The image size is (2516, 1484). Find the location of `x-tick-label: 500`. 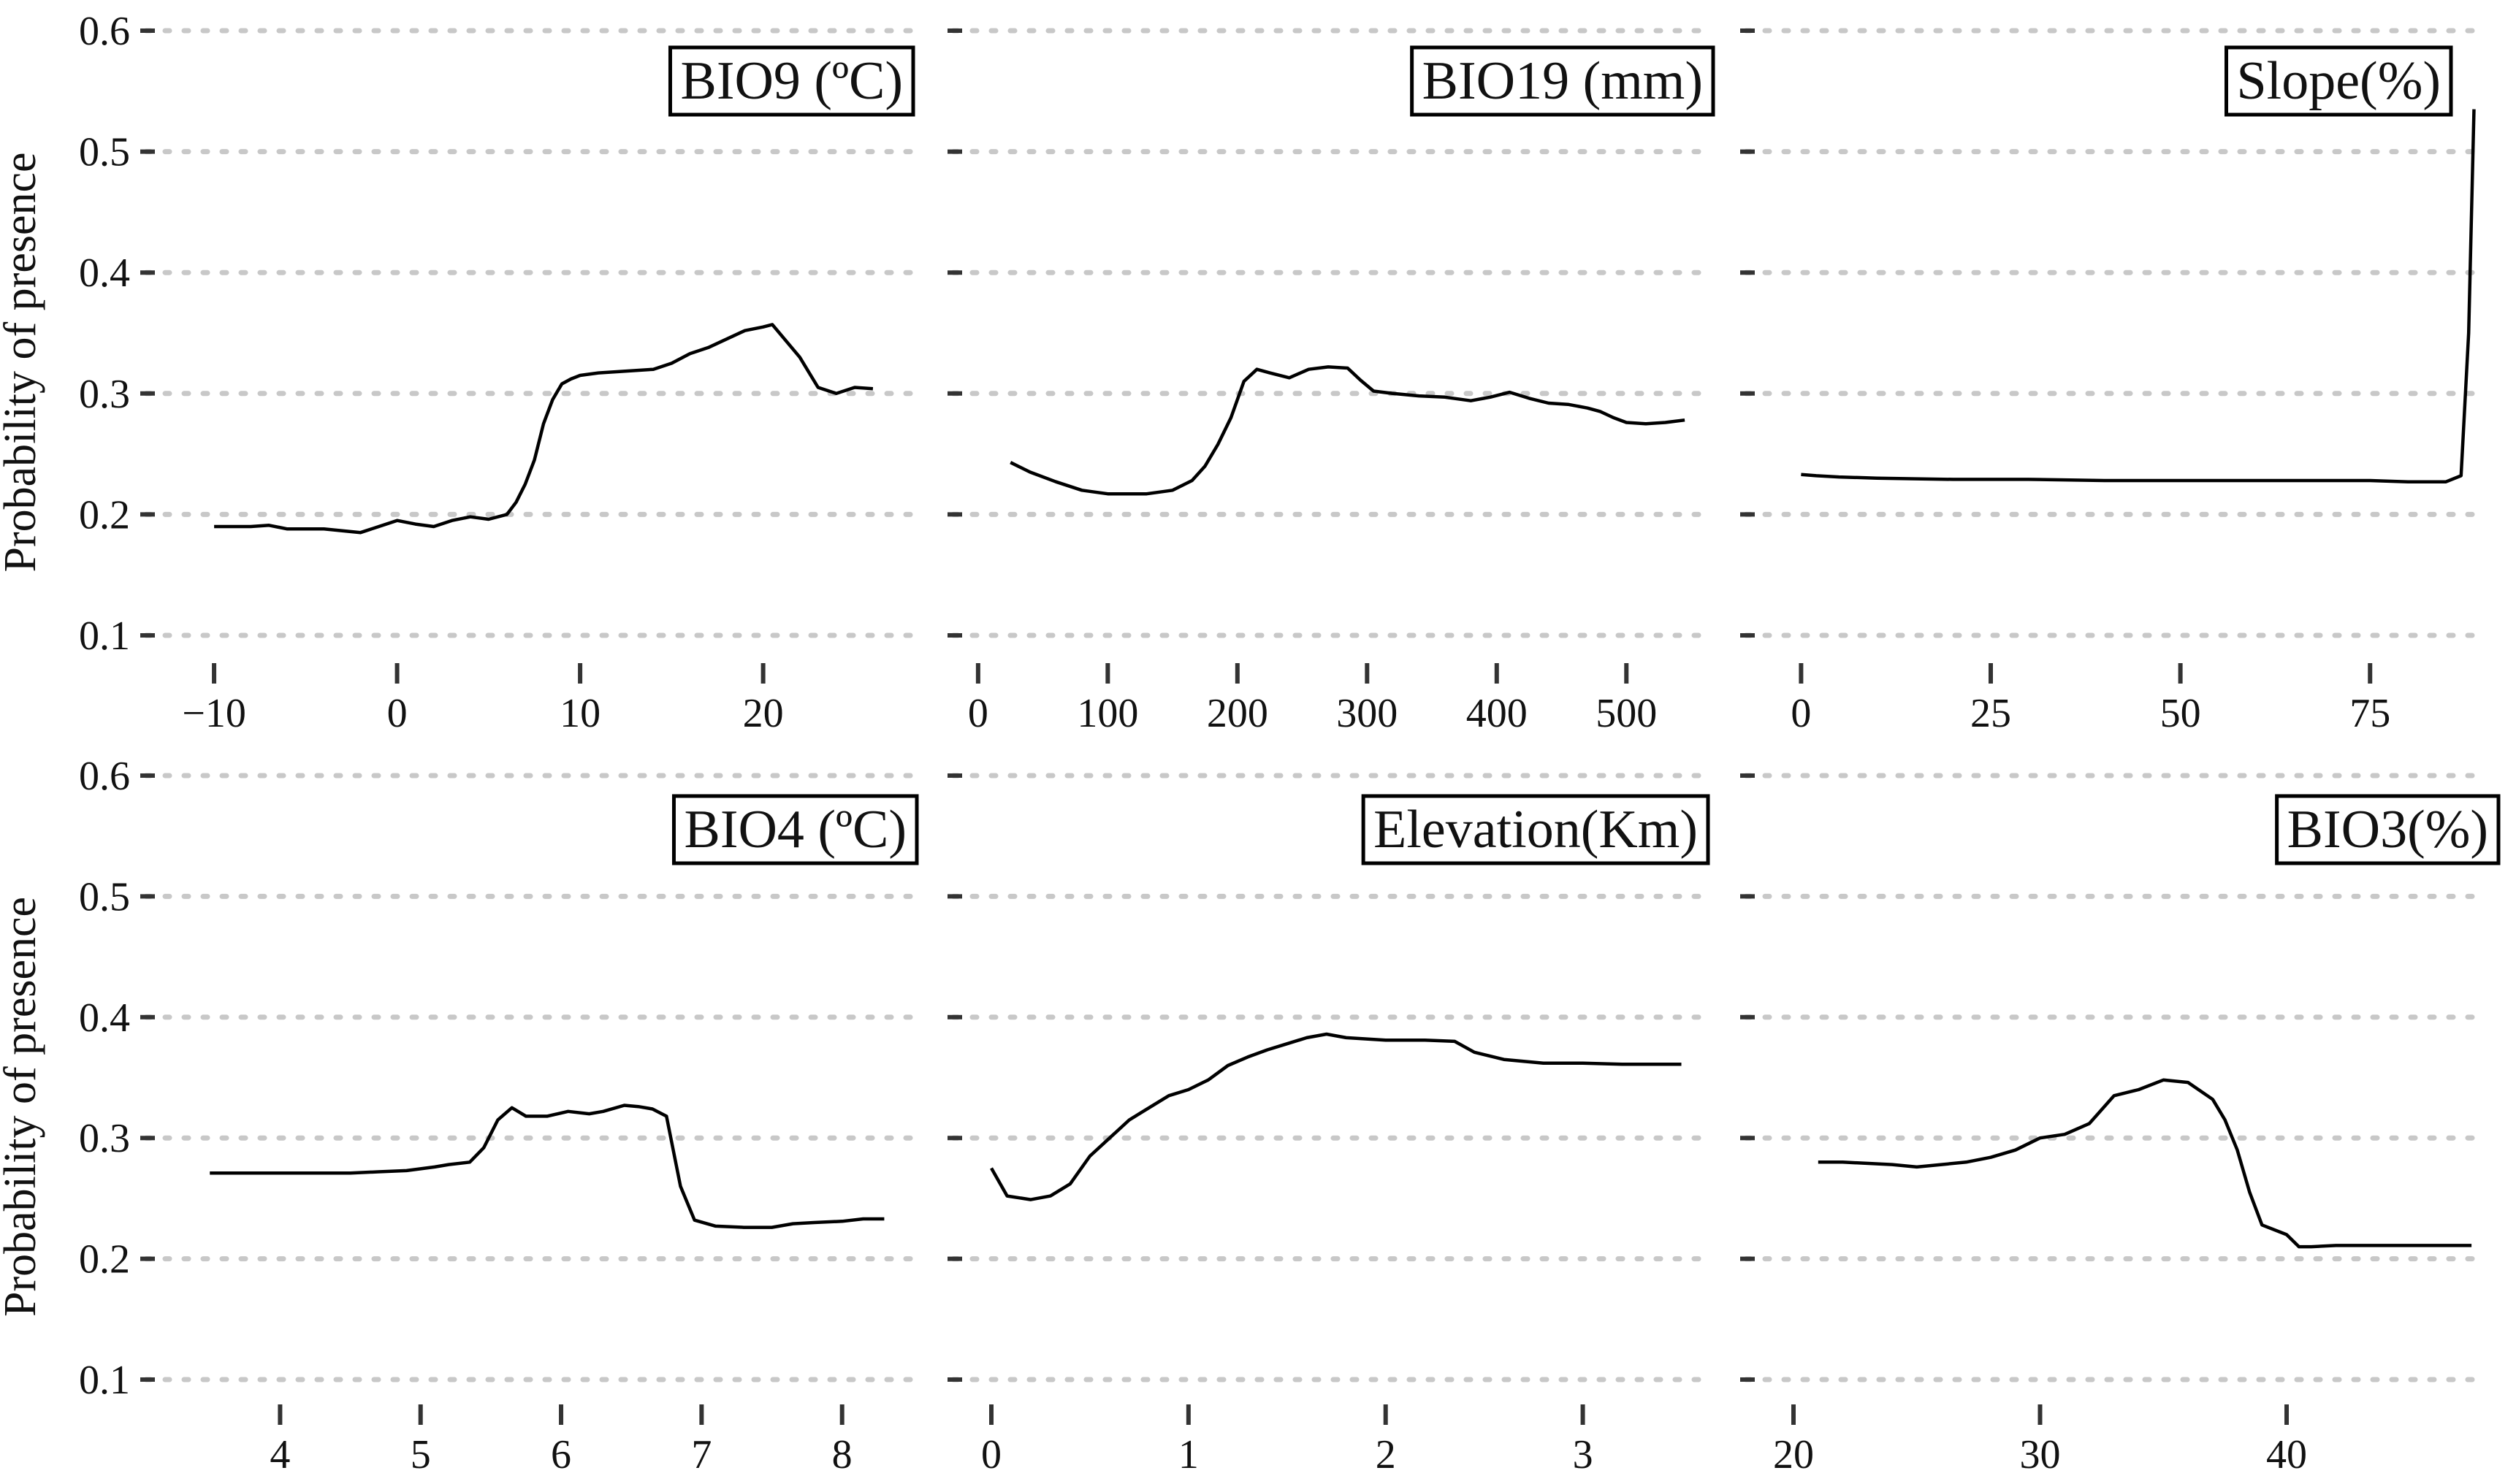

x-tick-label: 500 is located at coordinates (1626, 714).